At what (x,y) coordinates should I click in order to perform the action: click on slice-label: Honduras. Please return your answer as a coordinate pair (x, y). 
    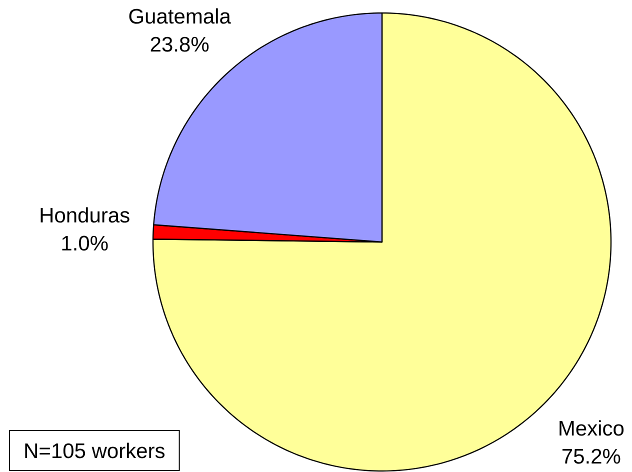
    Looking at the image, I should click on (85, 215).